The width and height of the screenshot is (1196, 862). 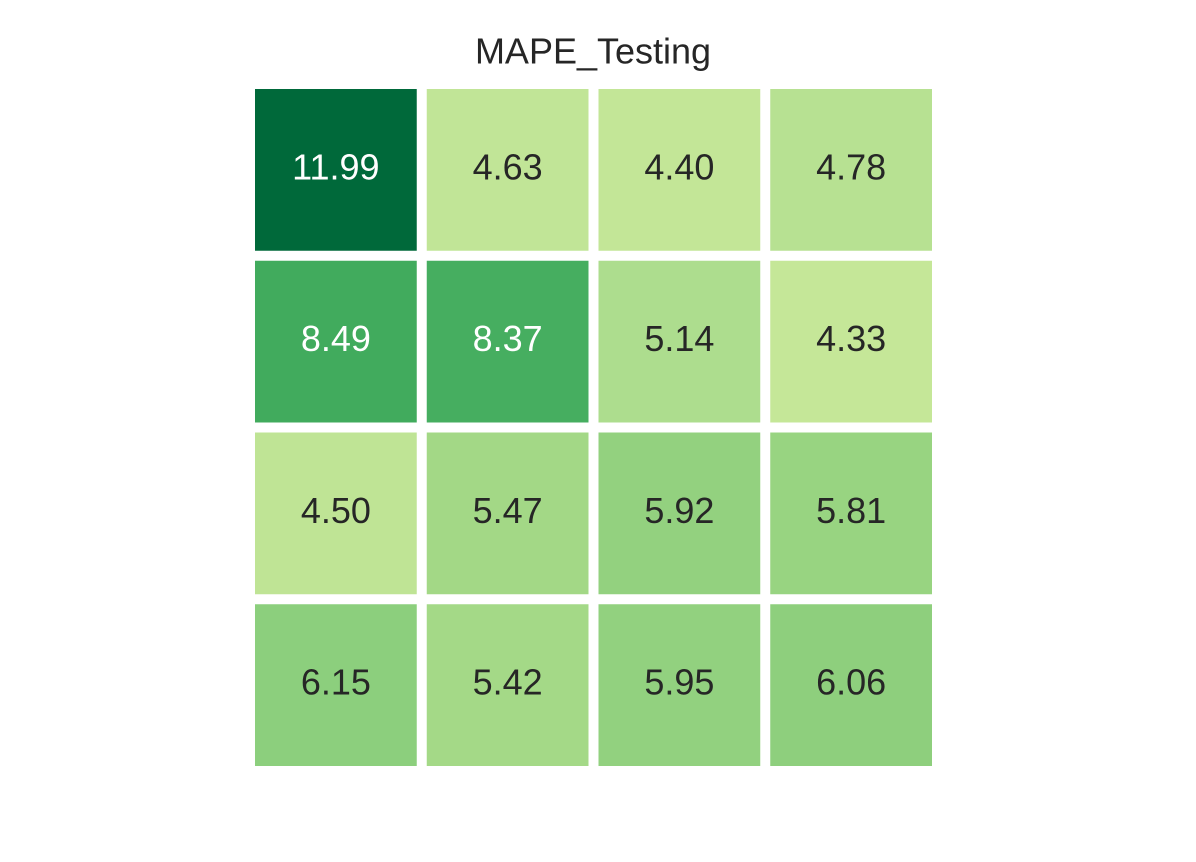 I want to click on cell-label: 4.78, so click(x=851, y=166).